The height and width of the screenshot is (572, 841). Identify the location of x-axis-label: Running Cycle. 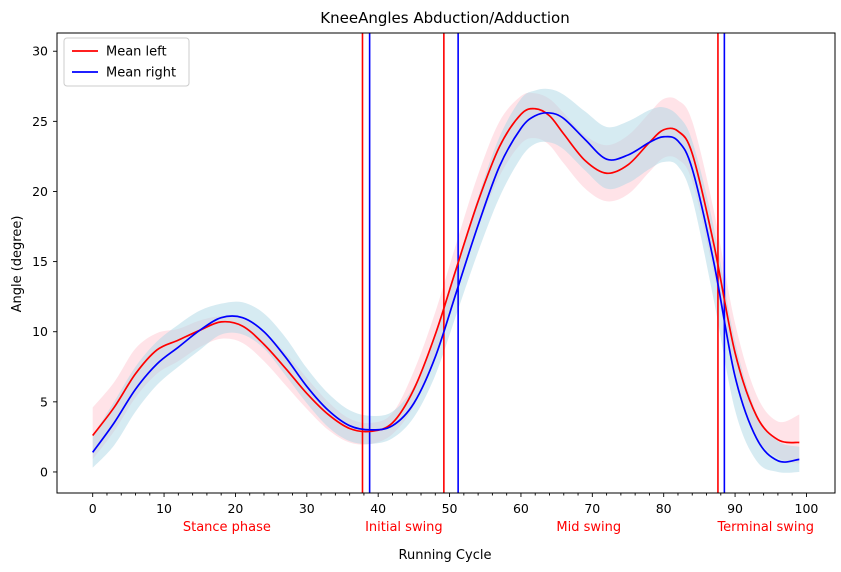
(445, 555).